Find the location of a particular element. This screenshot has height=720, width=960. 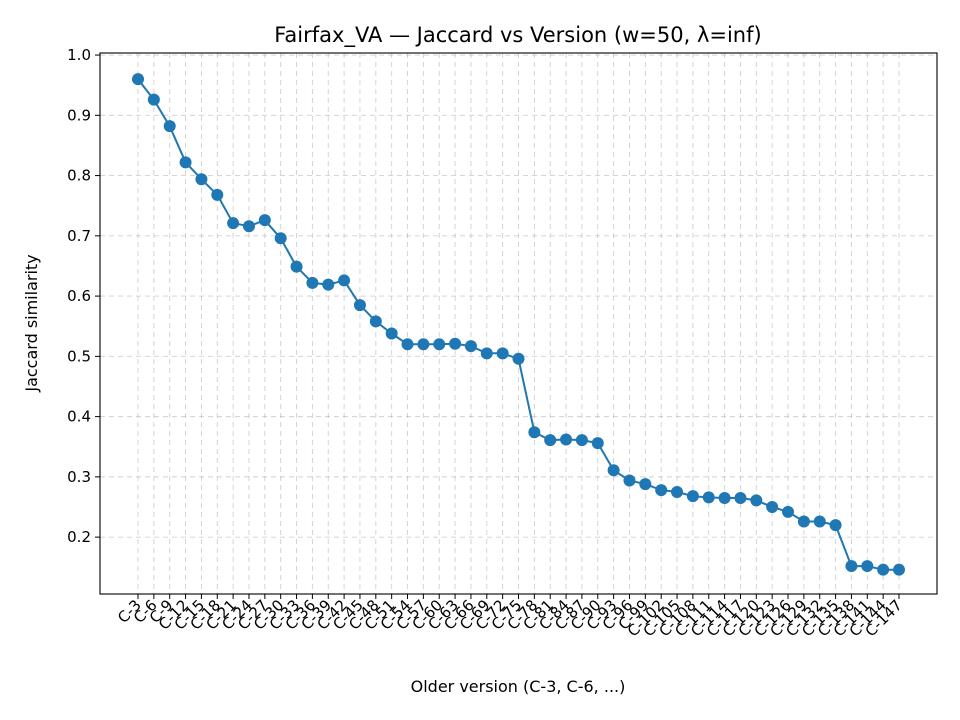

y-axis: 0.2 0.3 0.4 0.5 0.6 0.7 0.8 0.9 1.0 is located at coordinates (83, 296).